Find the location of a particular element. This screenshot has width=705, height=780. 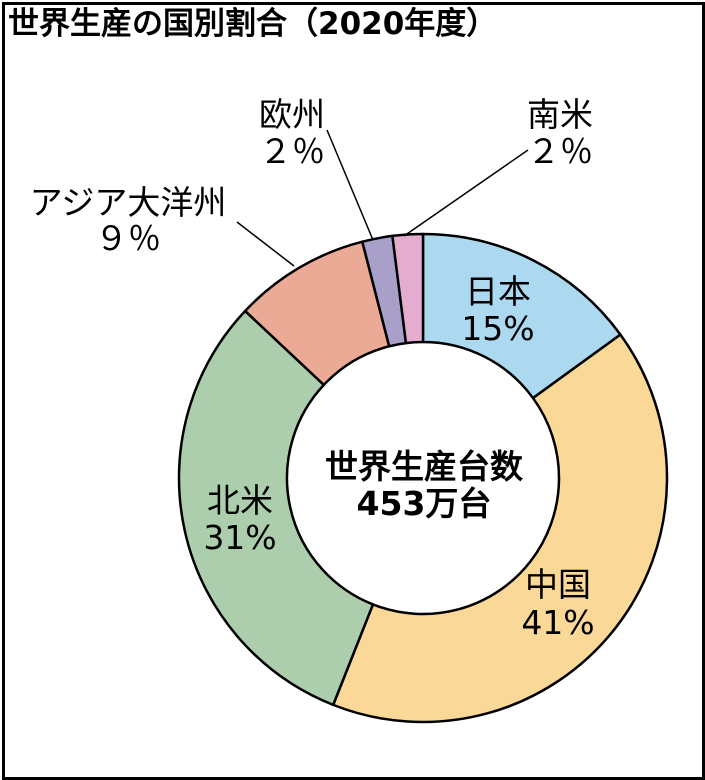

chart-title: 世界生産の国別割合（2020年度） is located at coordinates (253, 24).